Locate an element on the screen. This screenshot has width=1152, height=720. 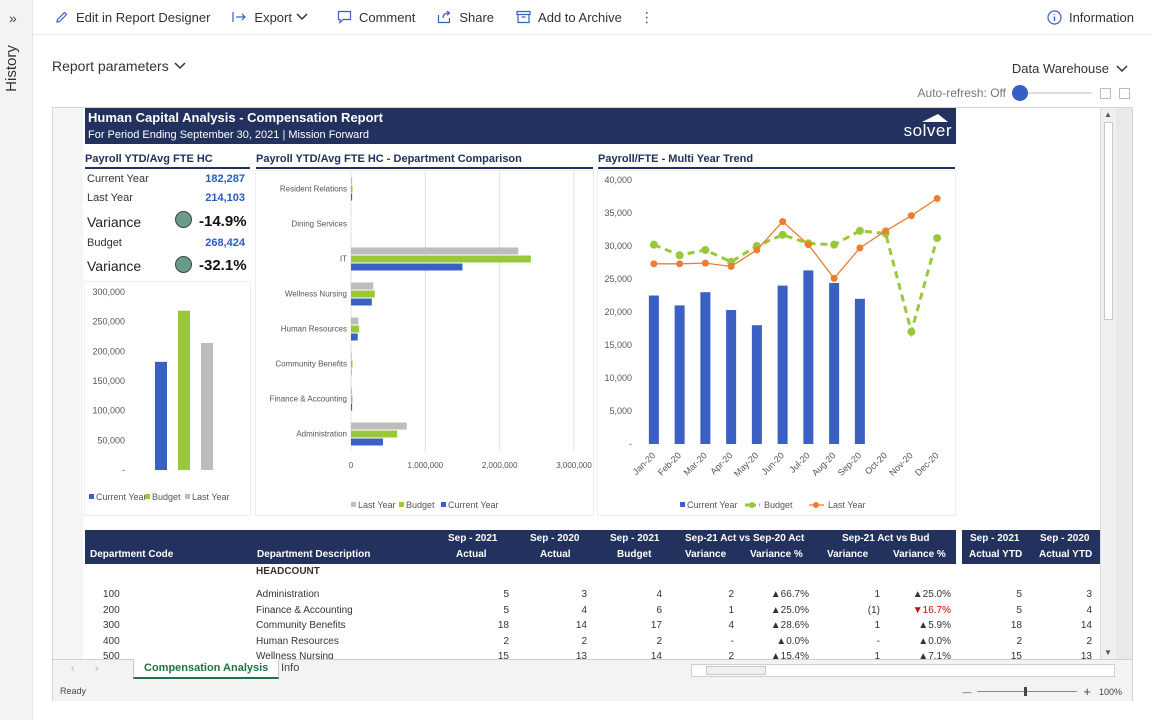
data-source-dropdown: Data Warehouse is located at coordinates (1070, 68).